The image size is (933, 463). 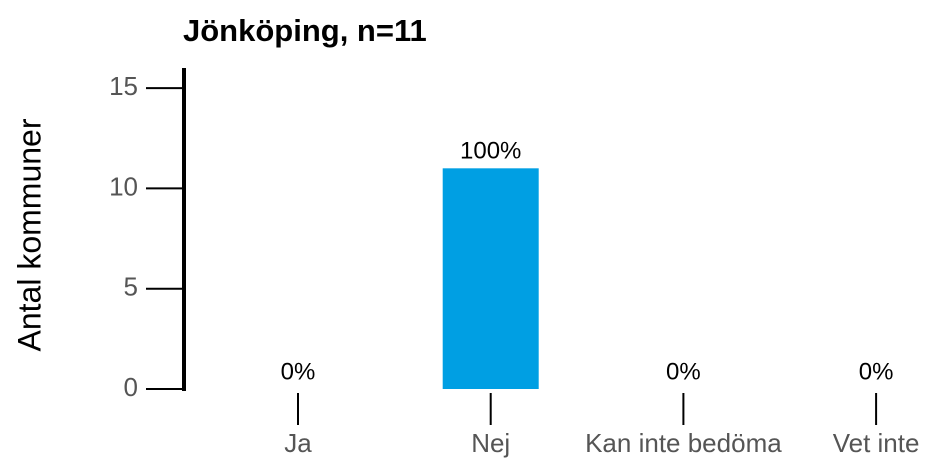 I want to click on y-axis-label: Antal kommuner, so click(x=29, y=234).